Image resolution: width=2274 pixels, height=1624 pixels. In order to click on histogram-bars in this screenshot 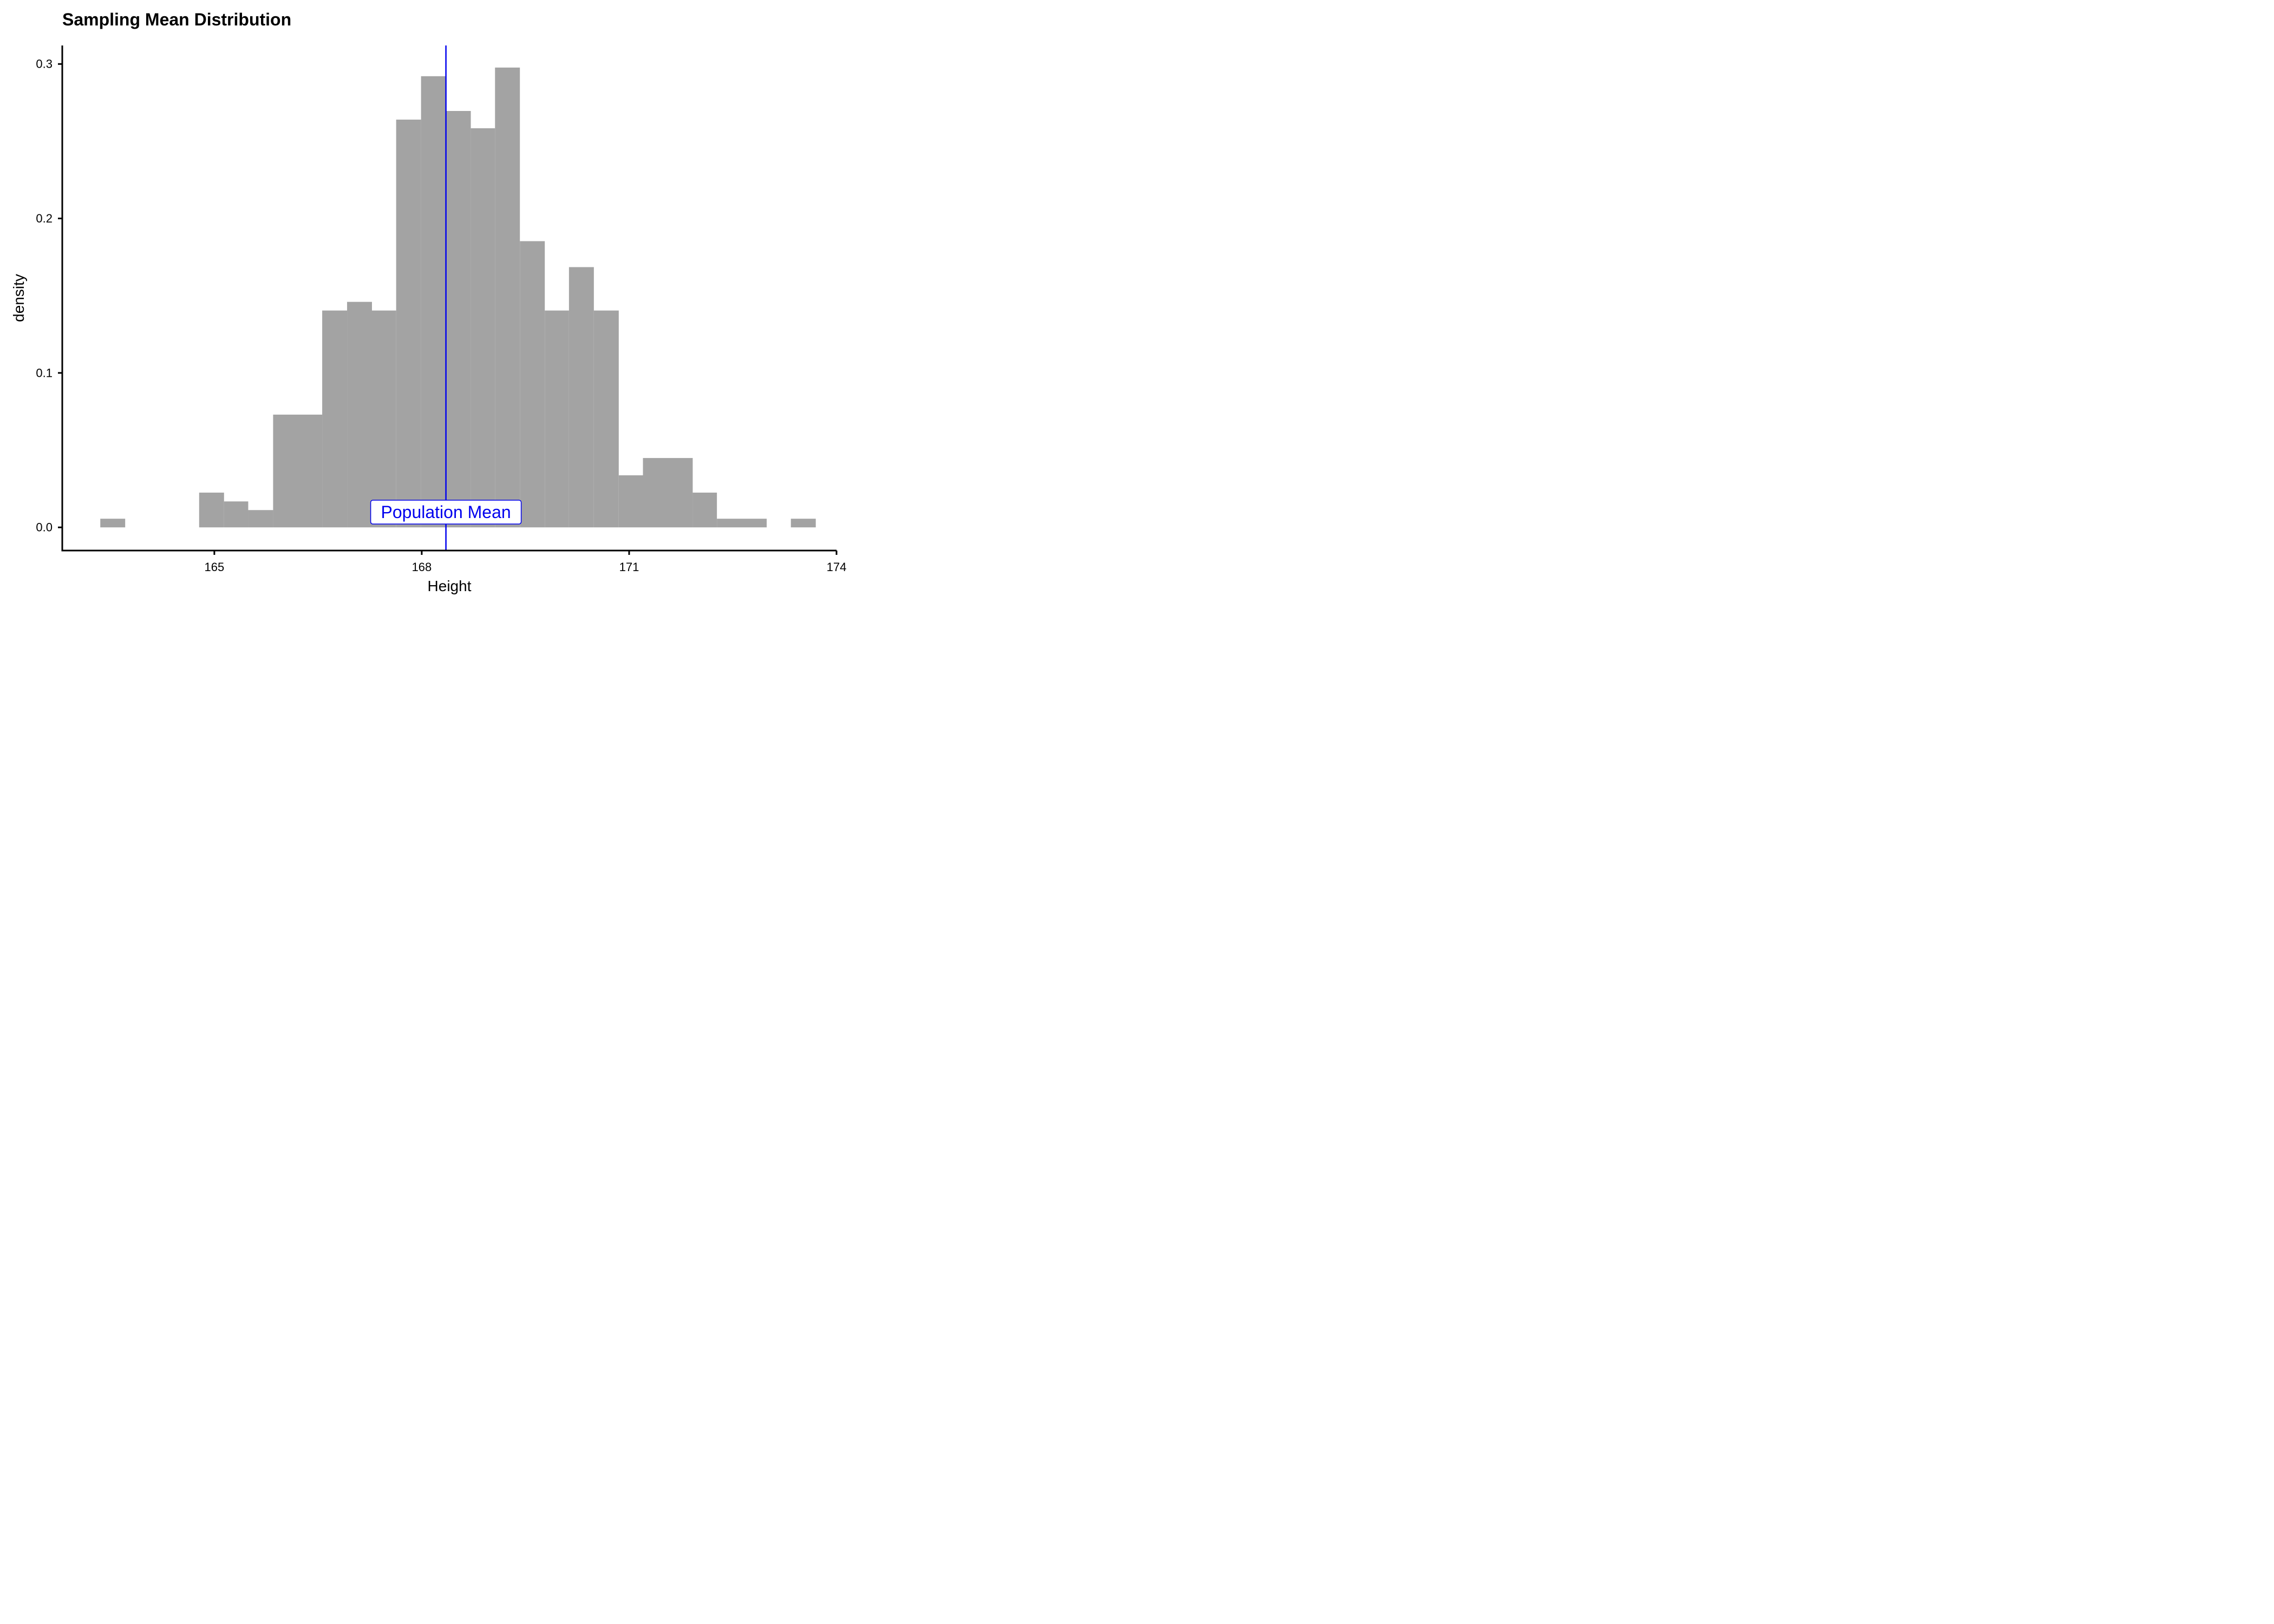, I will do `click(458, 297)`.